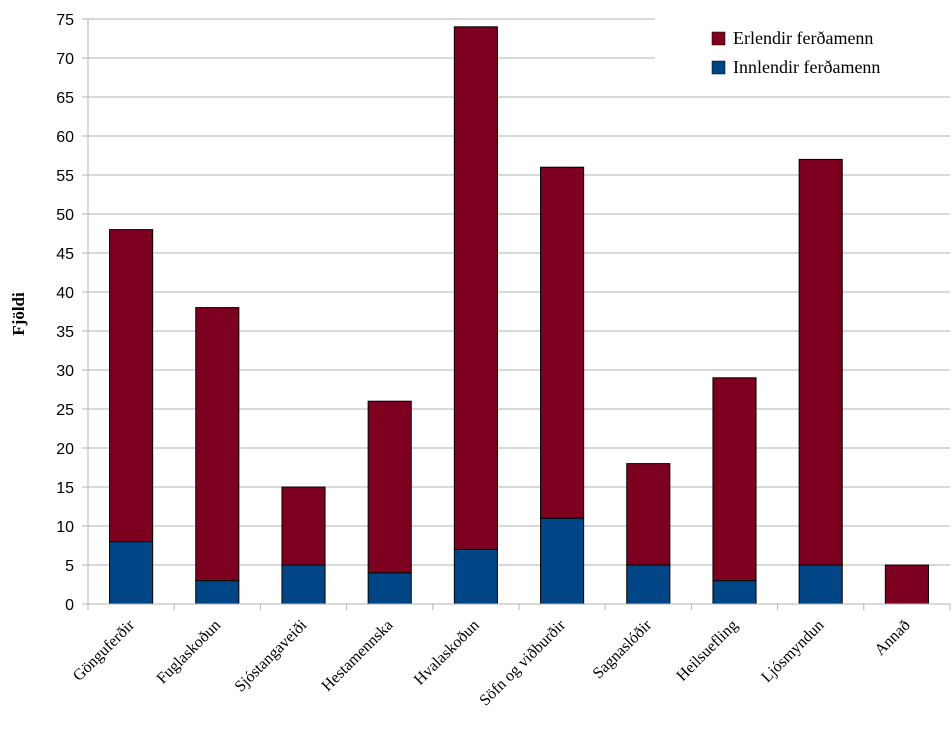  I want to click on x-tick-label: Gönguferðir, so click(104, 650).